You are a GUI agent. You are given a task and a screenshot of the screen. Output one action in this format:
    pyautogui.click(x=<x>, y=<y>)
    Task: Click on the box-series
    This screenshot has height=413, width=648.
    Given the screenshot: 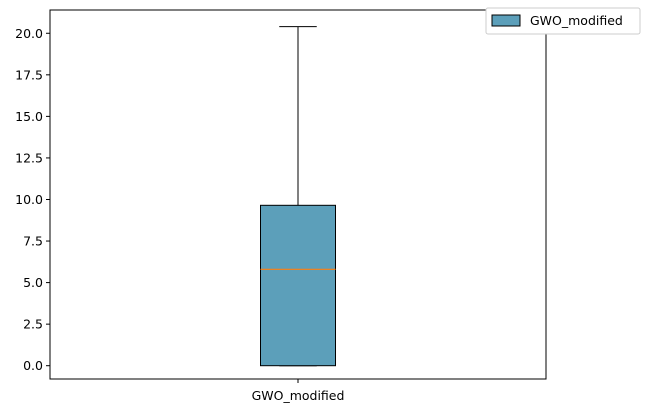 What is the action you would take?
    pyautogui.click(x=298, y=196)
    